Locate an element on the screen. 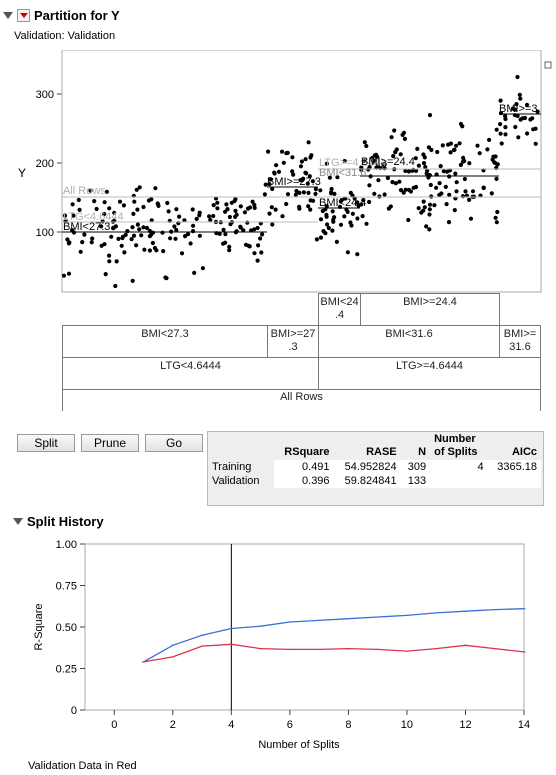 The image size is (556, 775). y-tick-label: 0.25 is located at coordinates (66, 670).